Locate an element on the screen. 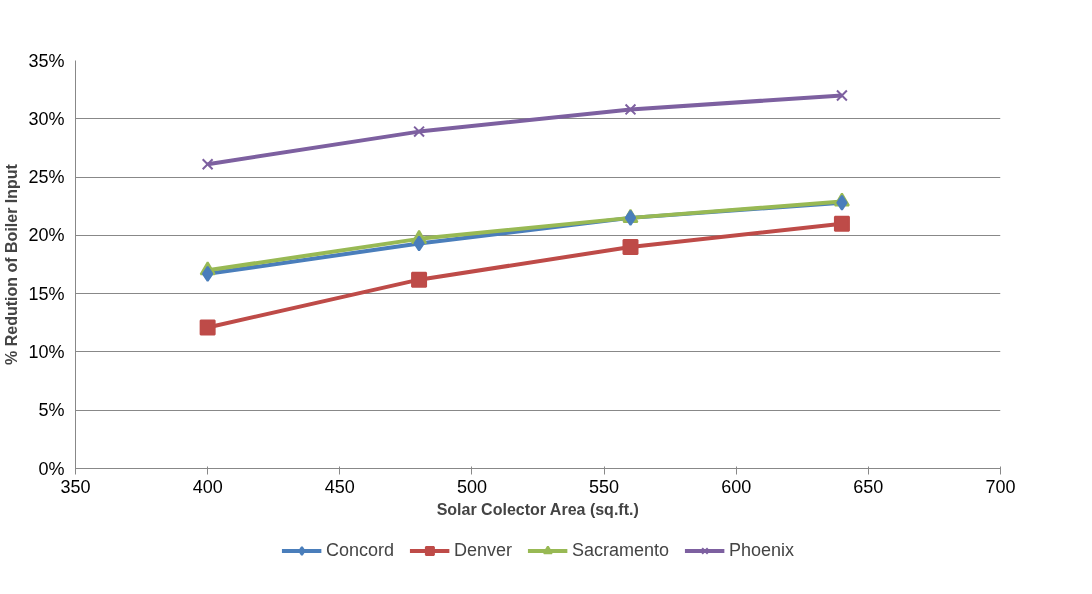 The image size is (1092, 594). x-tick-label: 450 is located at coordinates (339, 486).